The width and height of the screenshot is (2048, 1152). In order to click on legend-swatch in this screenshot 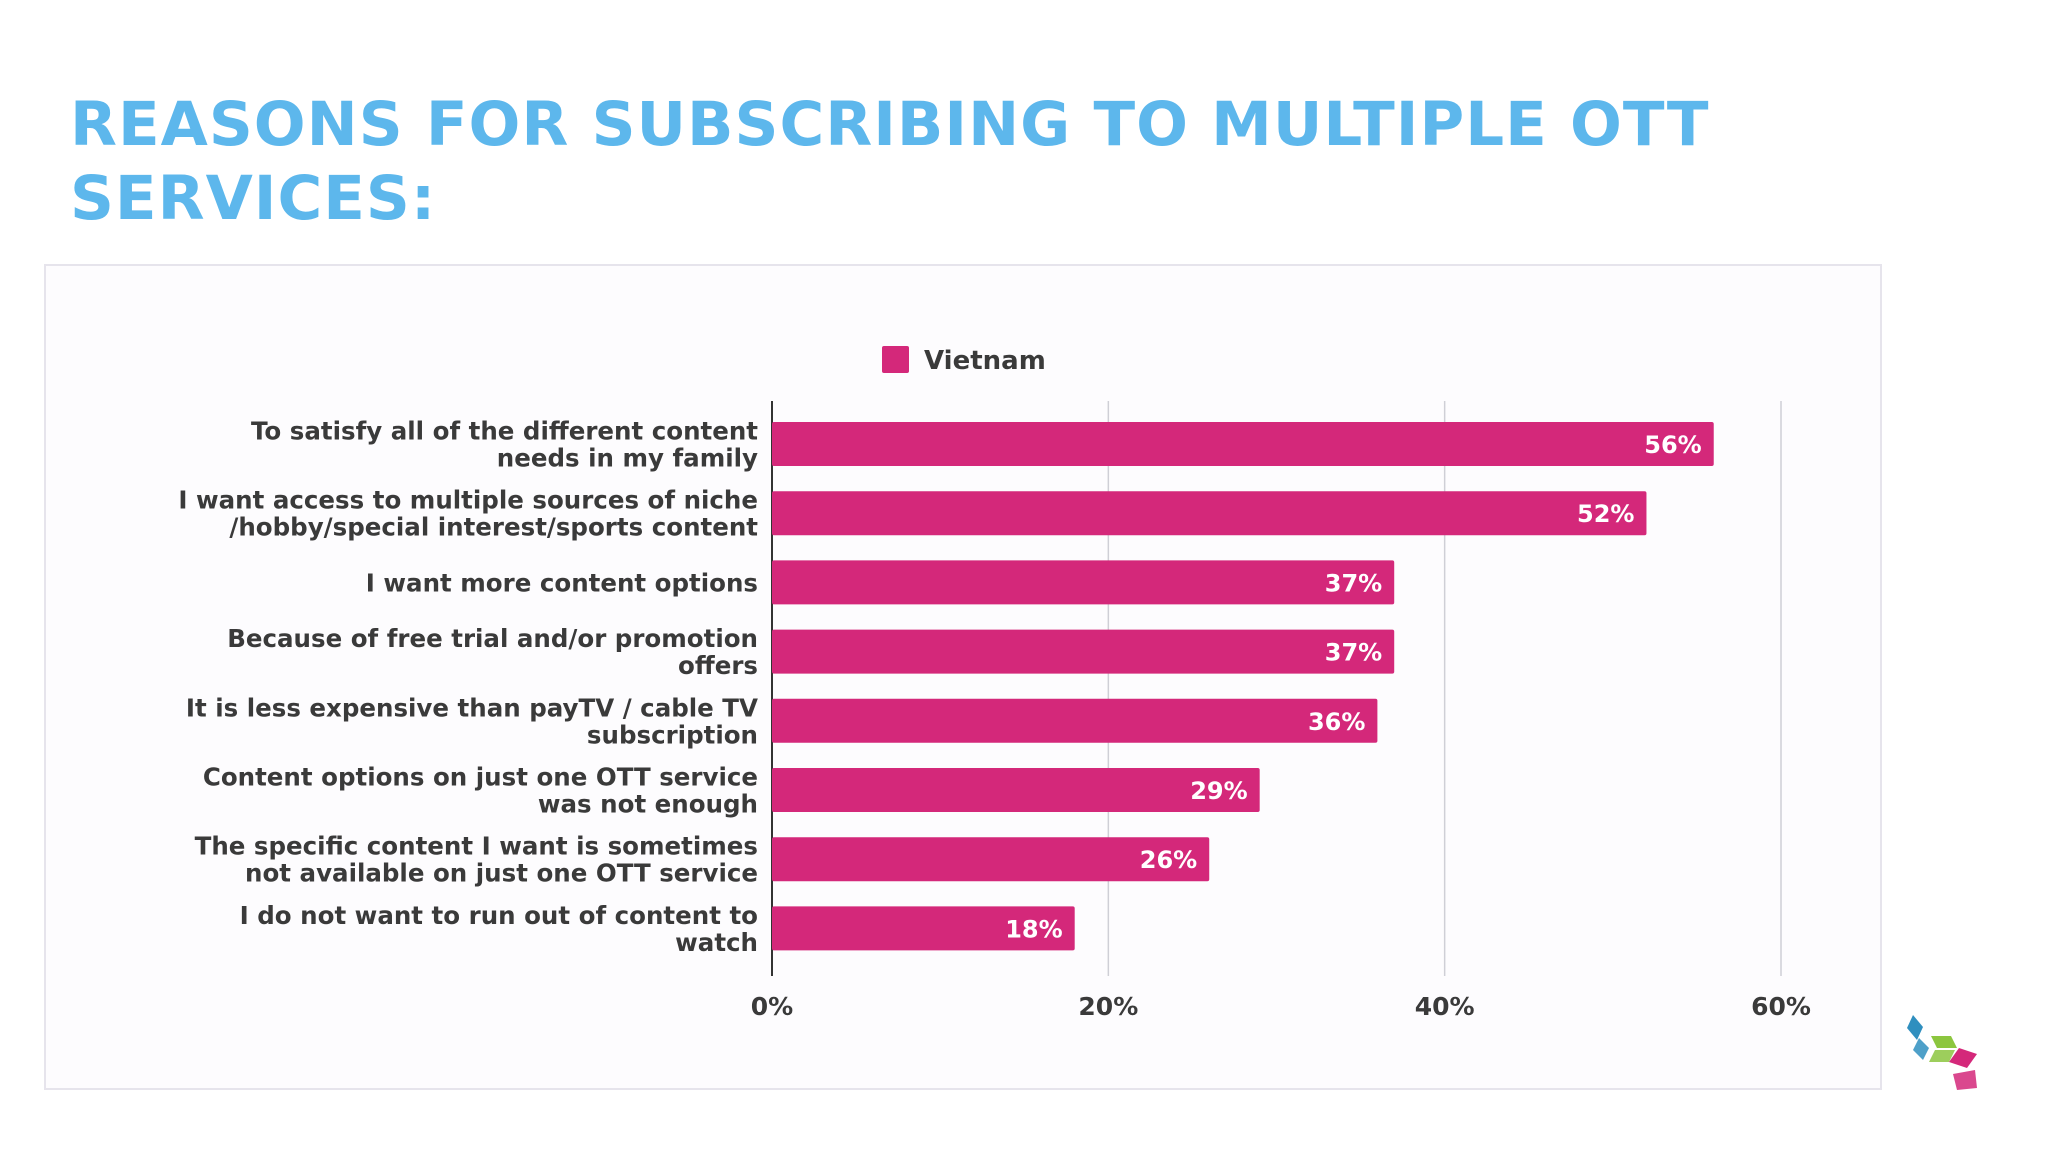, I will do `click(895, 359)`.